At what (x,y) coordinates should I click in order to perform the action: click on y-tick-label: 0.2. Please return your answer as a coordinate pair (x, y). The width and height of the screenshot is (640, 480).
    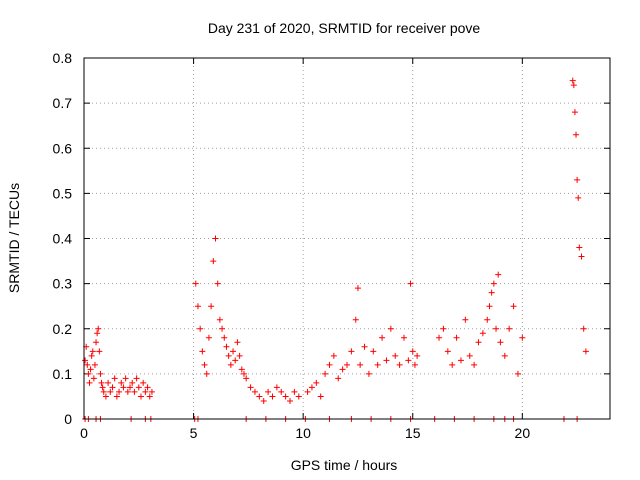
    Looking at the image, I should click on (63, 329).